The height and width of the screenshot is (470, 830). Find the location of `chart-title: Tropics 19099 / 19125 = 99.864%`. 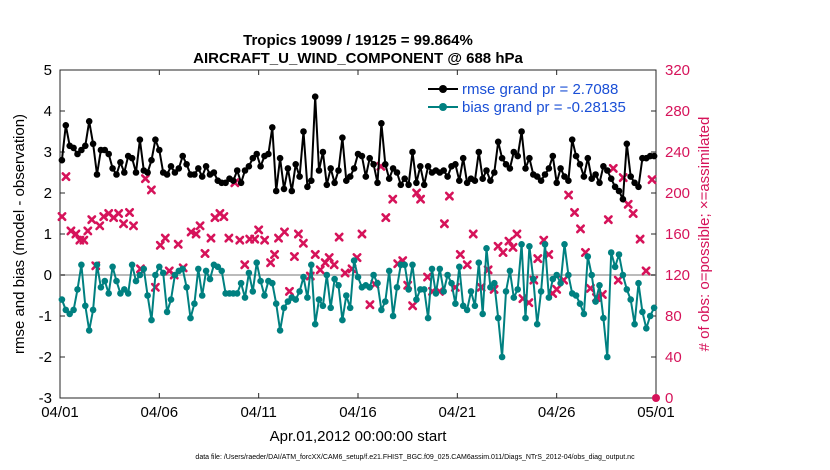

chart-title: Tropics 19099 / 19125 = 99.864% is located at coordinates (358, 40).